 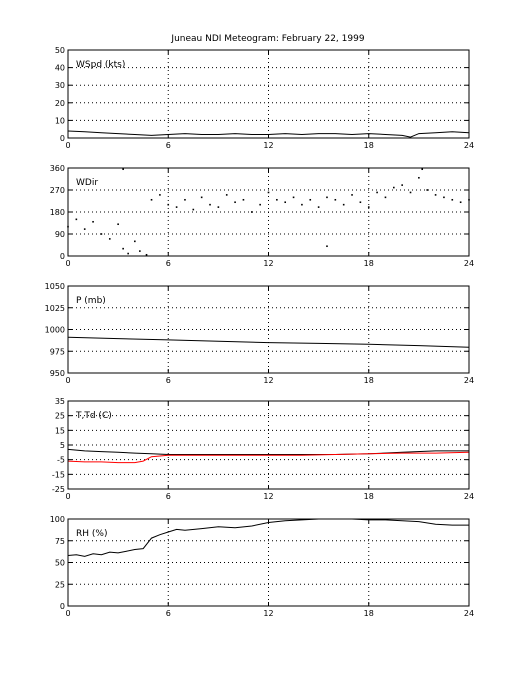 What do you see at coordinates (263, 449) in the screenshot?
I see `panel-3: 0 6 12 18 24 -25 -15 -5 5 15 25 35 T,Td (C)` at bounding box center [263, 449].